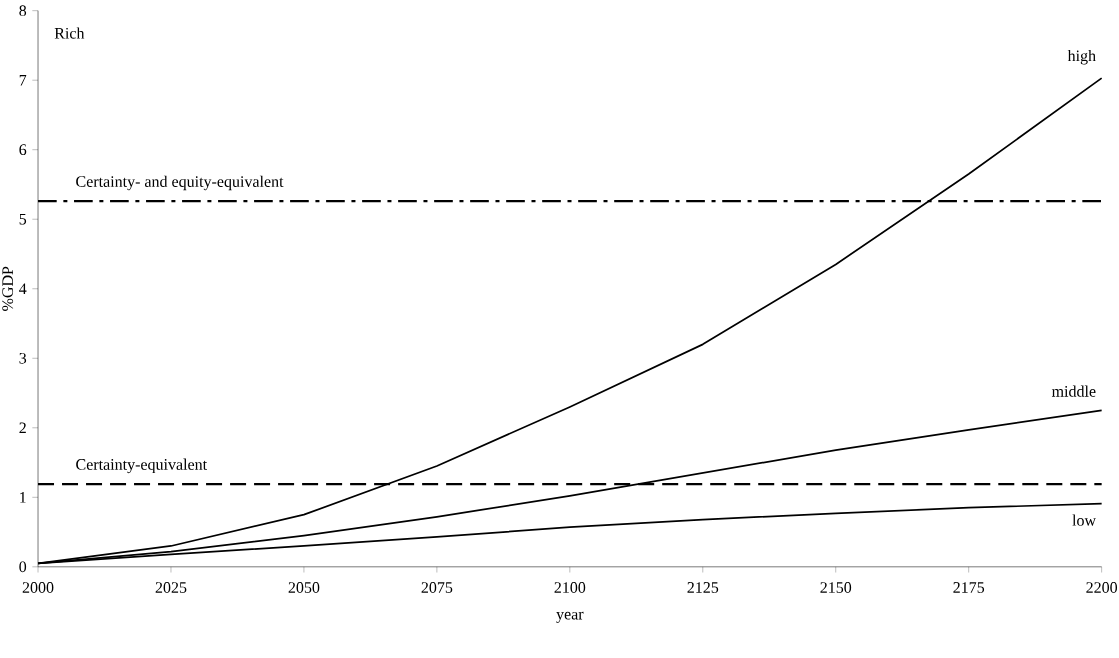  Describe the element at coordinates (22, 428) in the screenshot. I see `y-tick-label: 2` at that location.